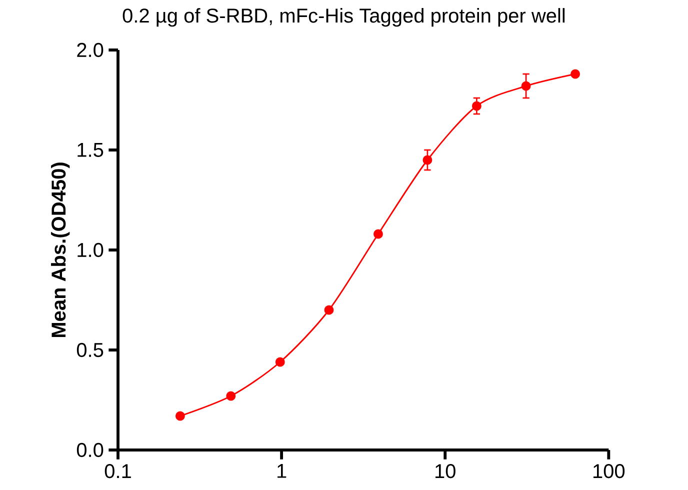  I want to click on y-tick-label: 0.0, so click(90, 450).